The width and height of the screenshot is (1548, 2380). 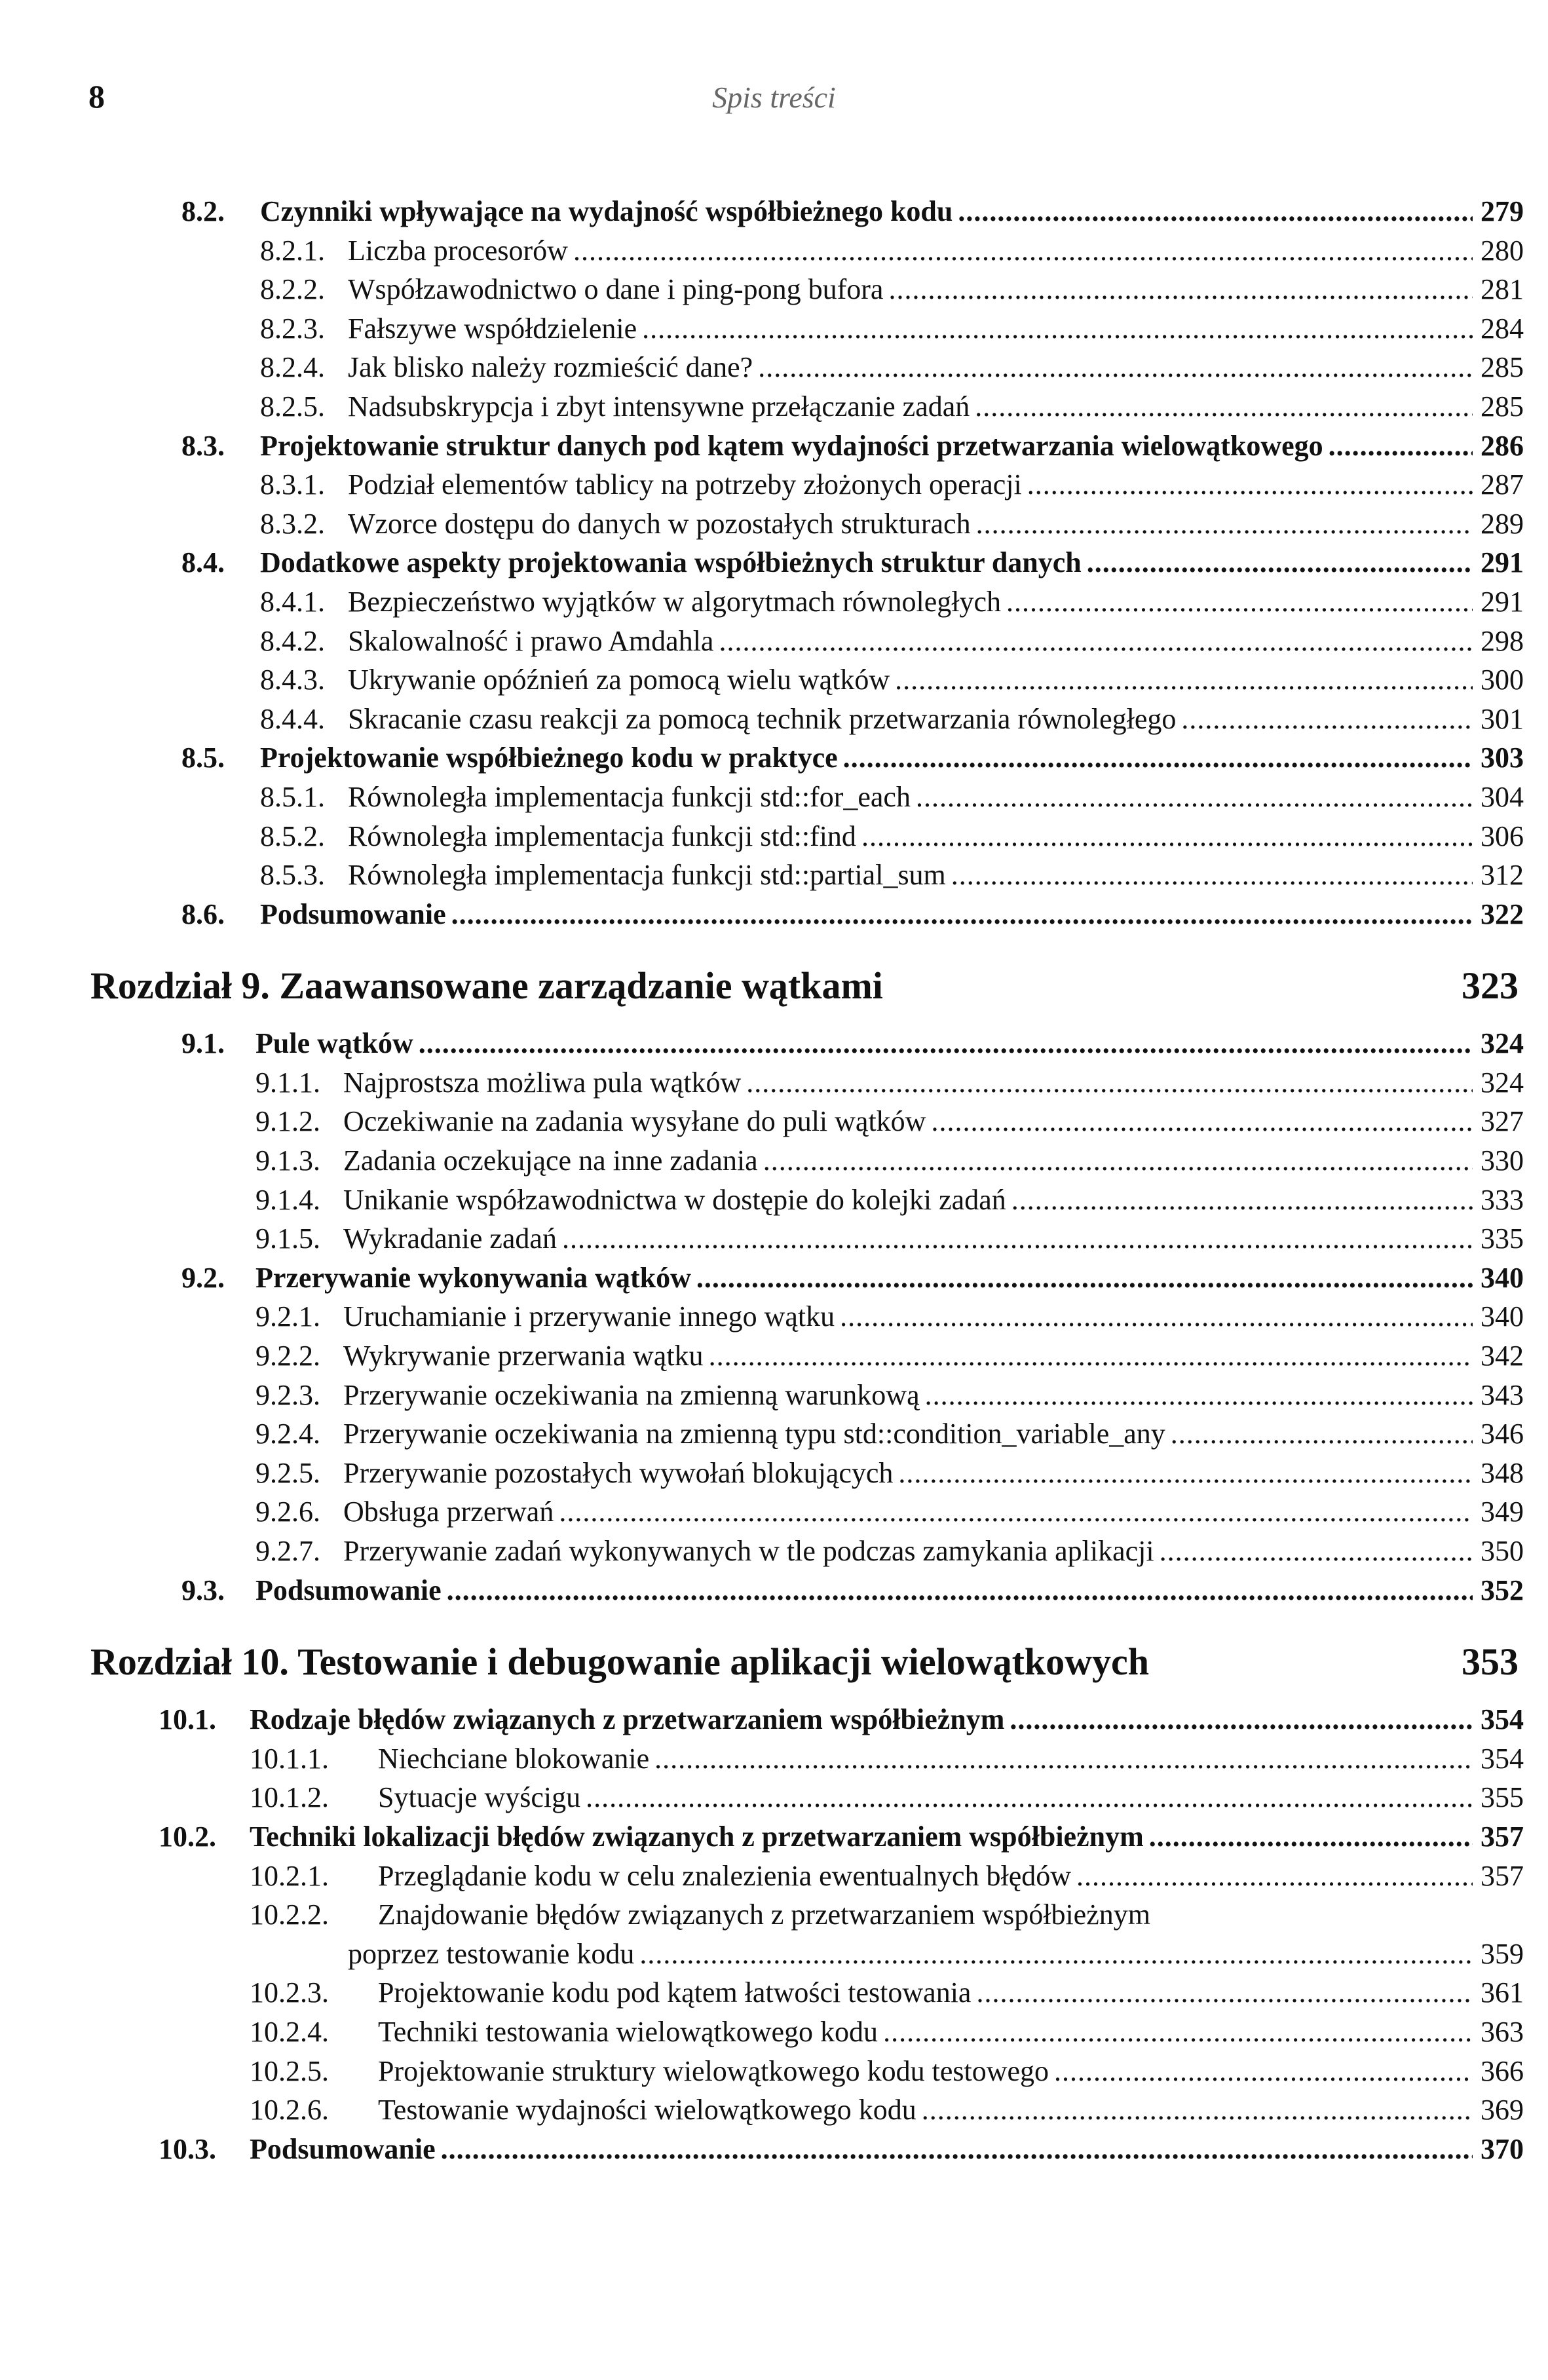 I want to click on entry-page: 346, so click(x=1502, y=1434).